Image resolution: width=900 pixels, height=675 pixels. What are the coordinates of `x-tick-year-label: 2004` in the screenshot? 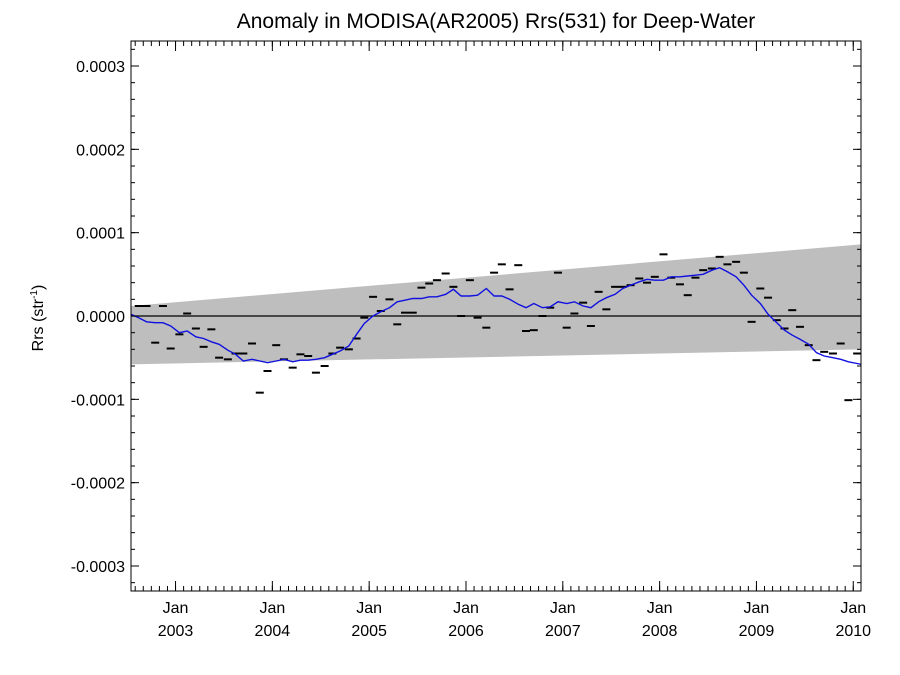 It's located at (273, 631).